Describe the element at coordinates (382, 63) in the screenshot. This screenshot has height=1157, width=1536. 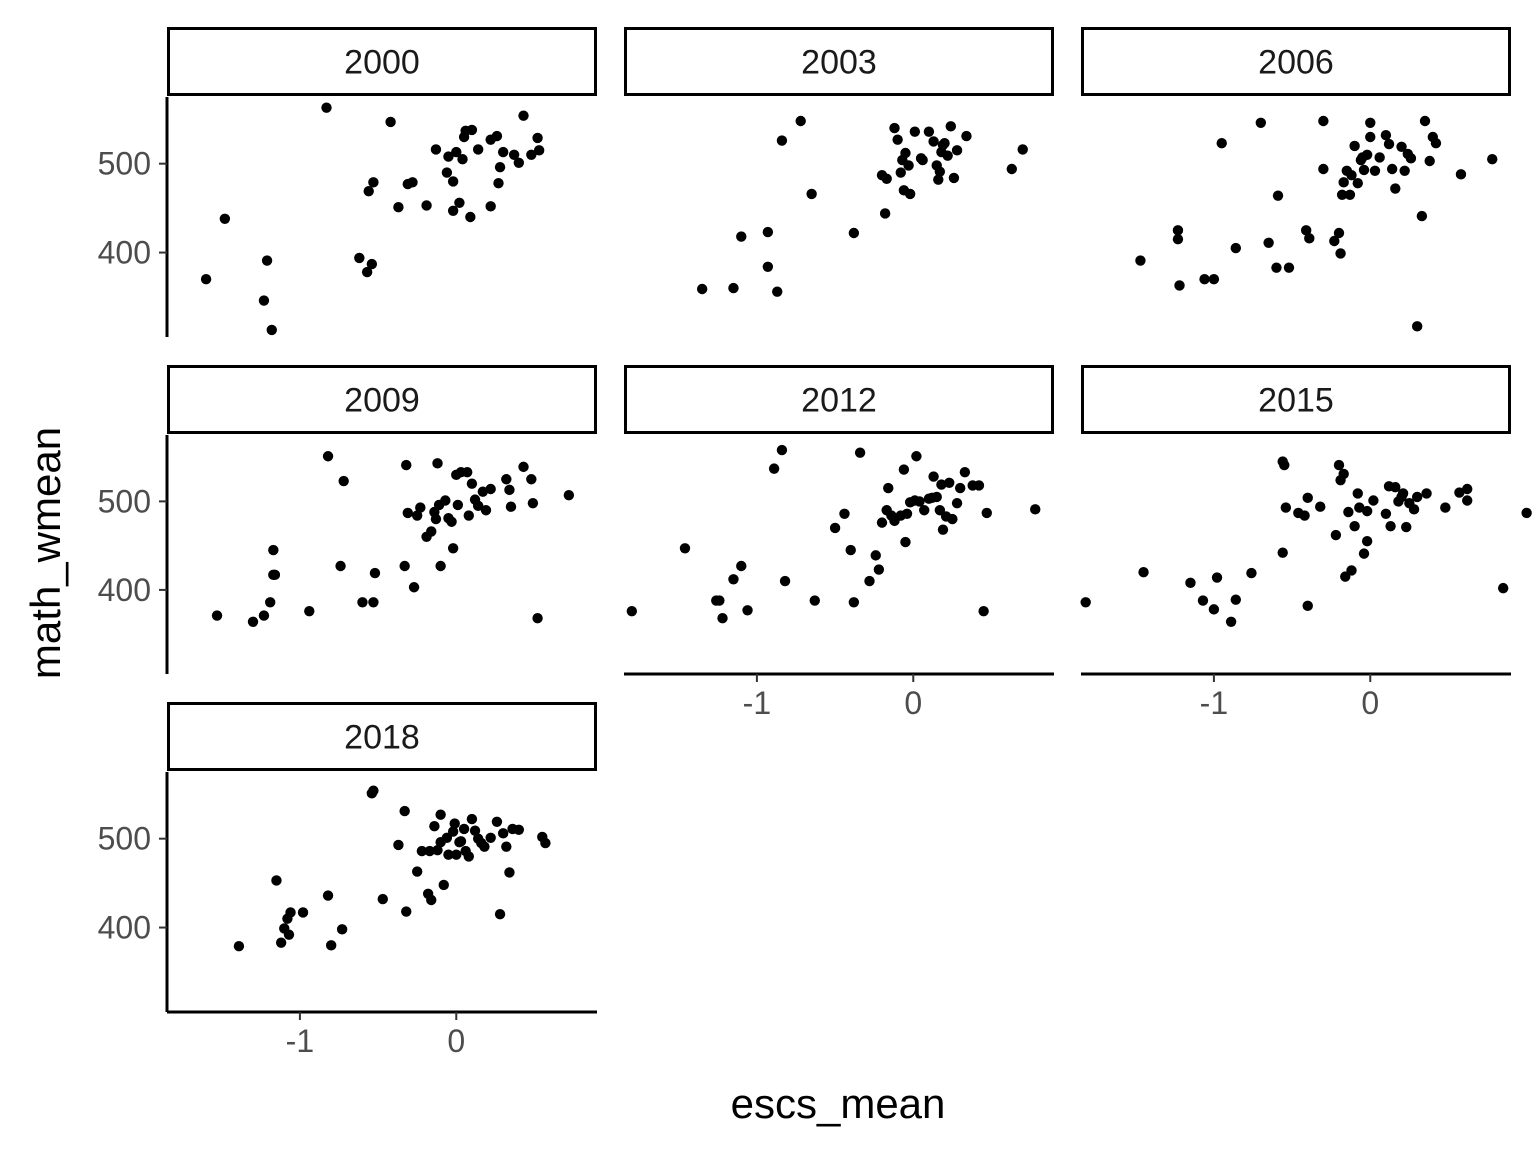
I see `facet-strip-label: 2000` at that location.